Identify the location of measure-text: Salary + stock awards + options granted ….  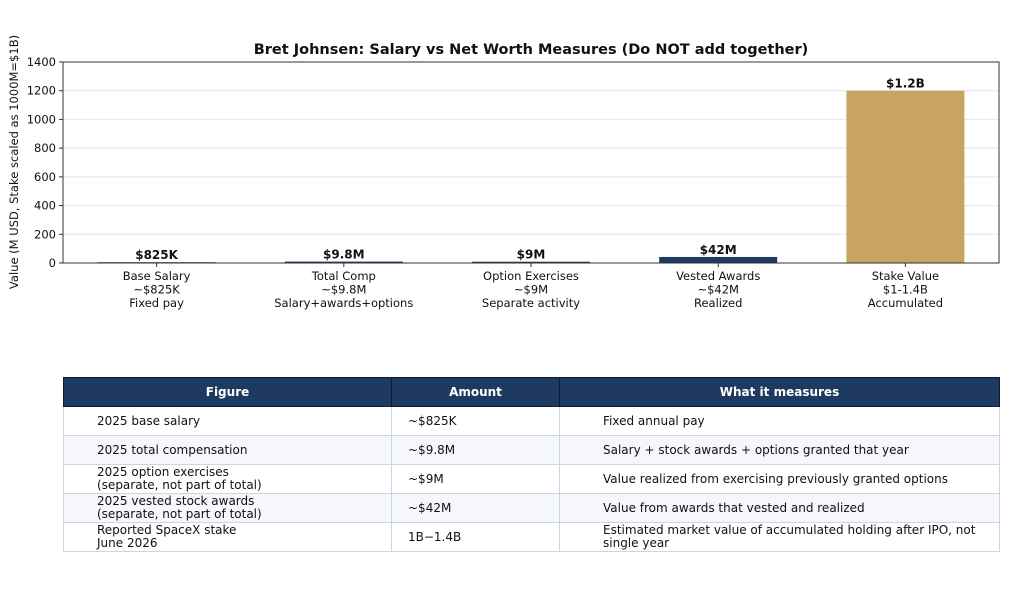
(756, 449).